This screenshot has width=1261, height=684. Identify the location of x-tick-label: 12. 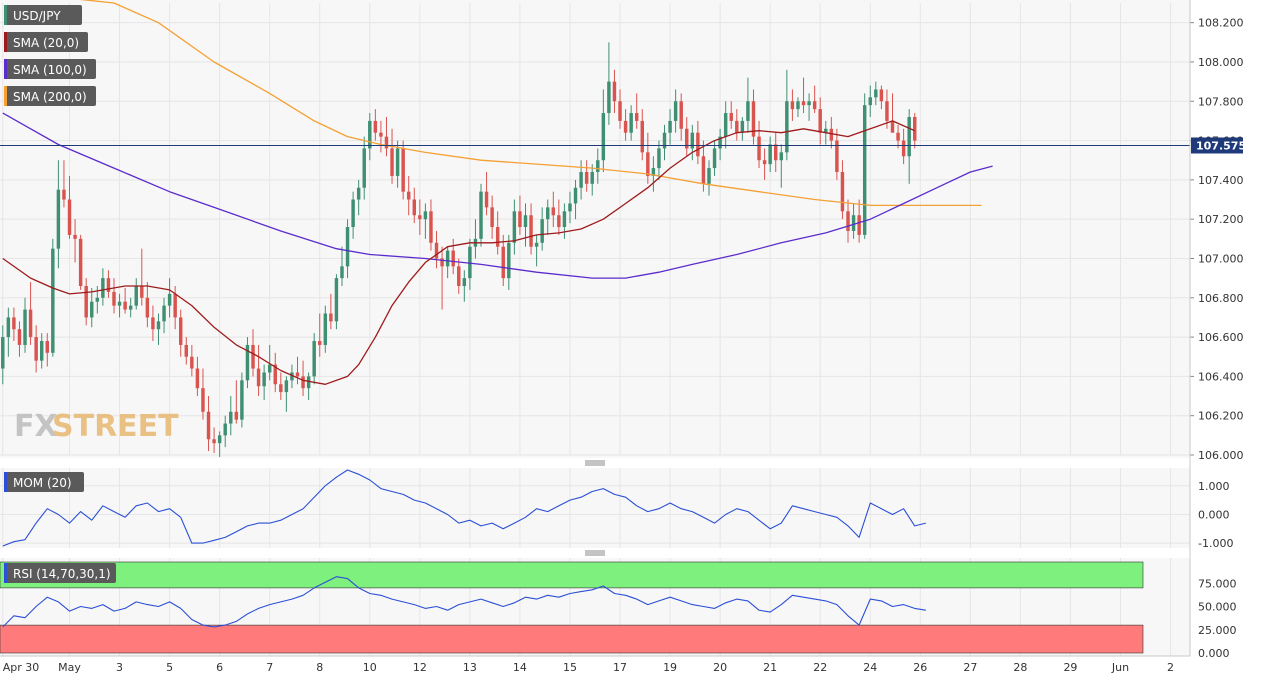
(420, 667).